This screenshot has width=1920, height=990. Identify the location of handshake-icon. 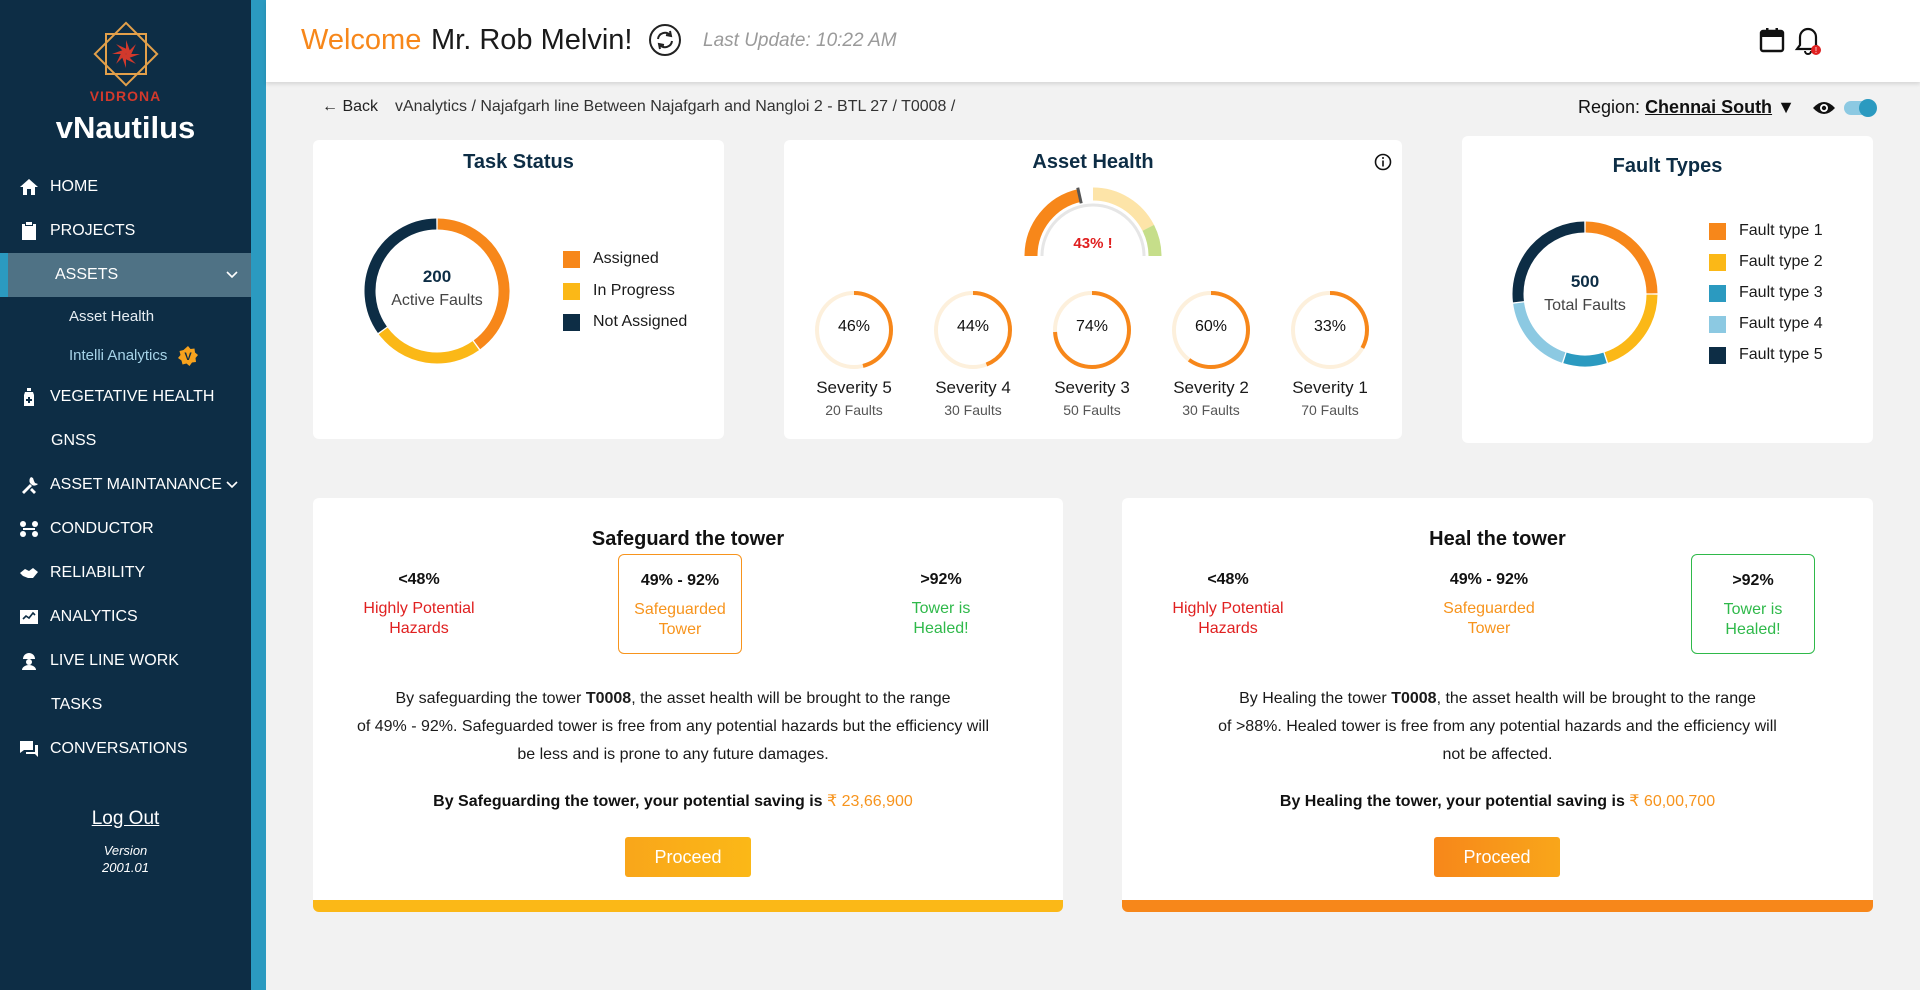
(29, 573).